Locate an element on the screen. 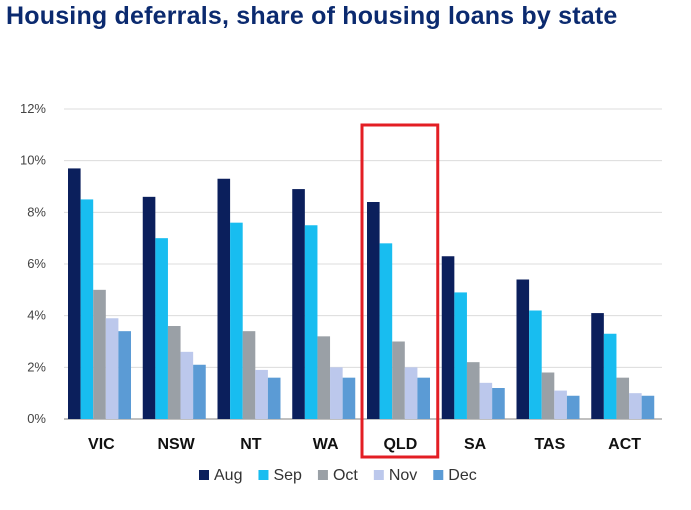 Image resolution: width=691 pixels, height=510 pixels. bar-sa-oct is located at coordinates (473, 390).